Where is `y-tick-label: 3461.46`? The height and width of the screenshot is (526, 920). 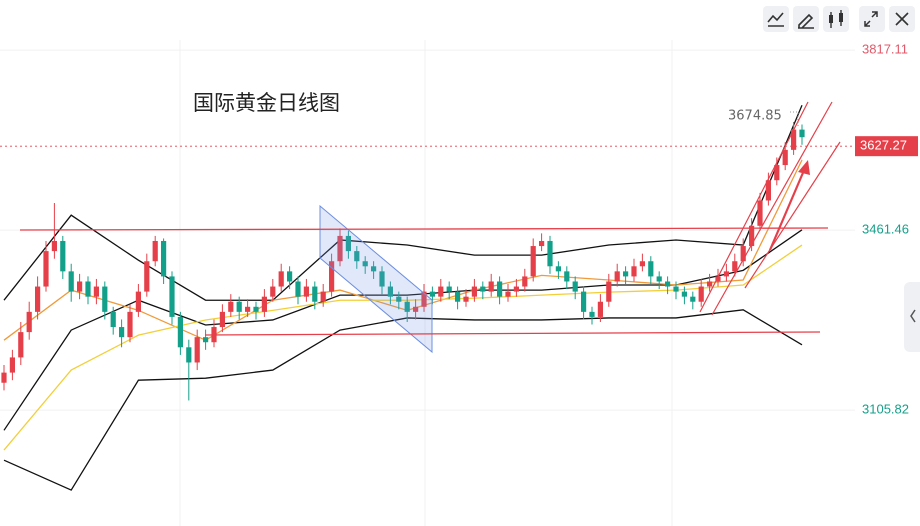
y-tick-label: 3461.46 is located at coordinates (885, 229).